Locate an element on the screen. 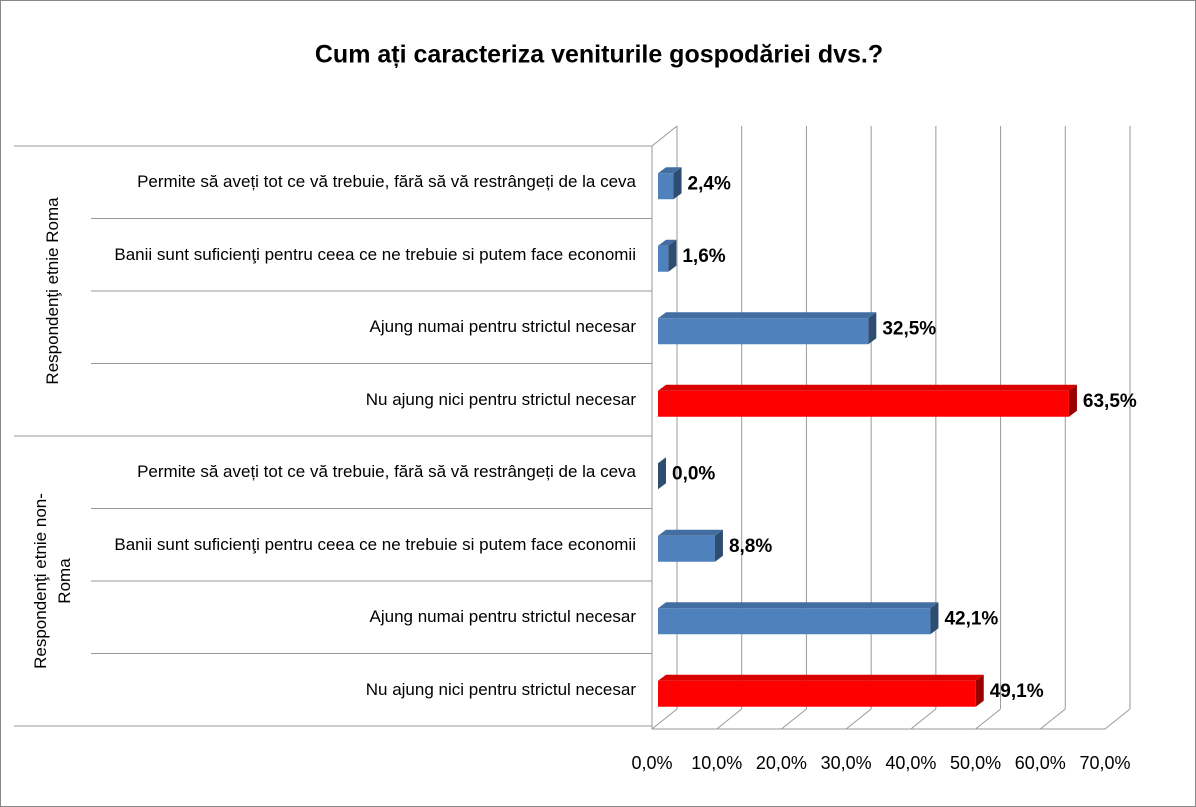 The width and height of the screenshot is (1196, 807). x-tick-label: 40,0% is located at coordinates (910, 763).